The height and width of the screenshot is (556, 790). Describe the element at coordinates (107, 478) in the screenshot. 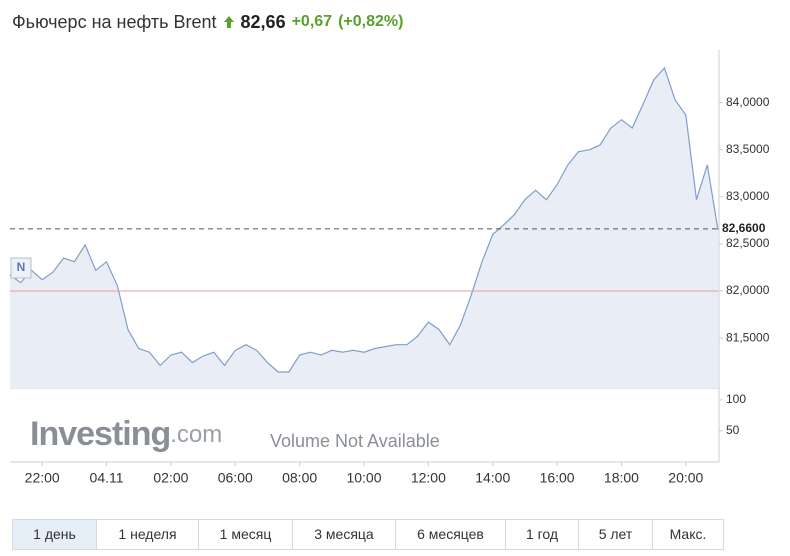

I see `x-tick-label: 04.11` at that location.